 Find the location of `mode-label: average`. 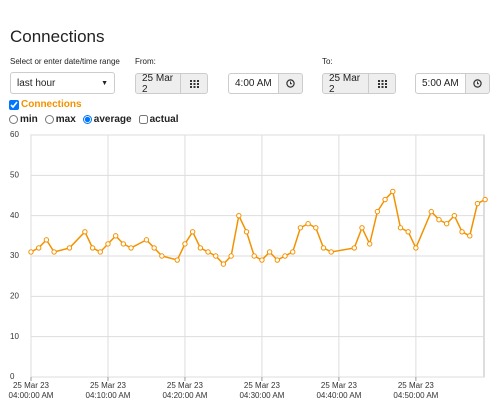

mode-label: average is located at coordinates (112, 119).